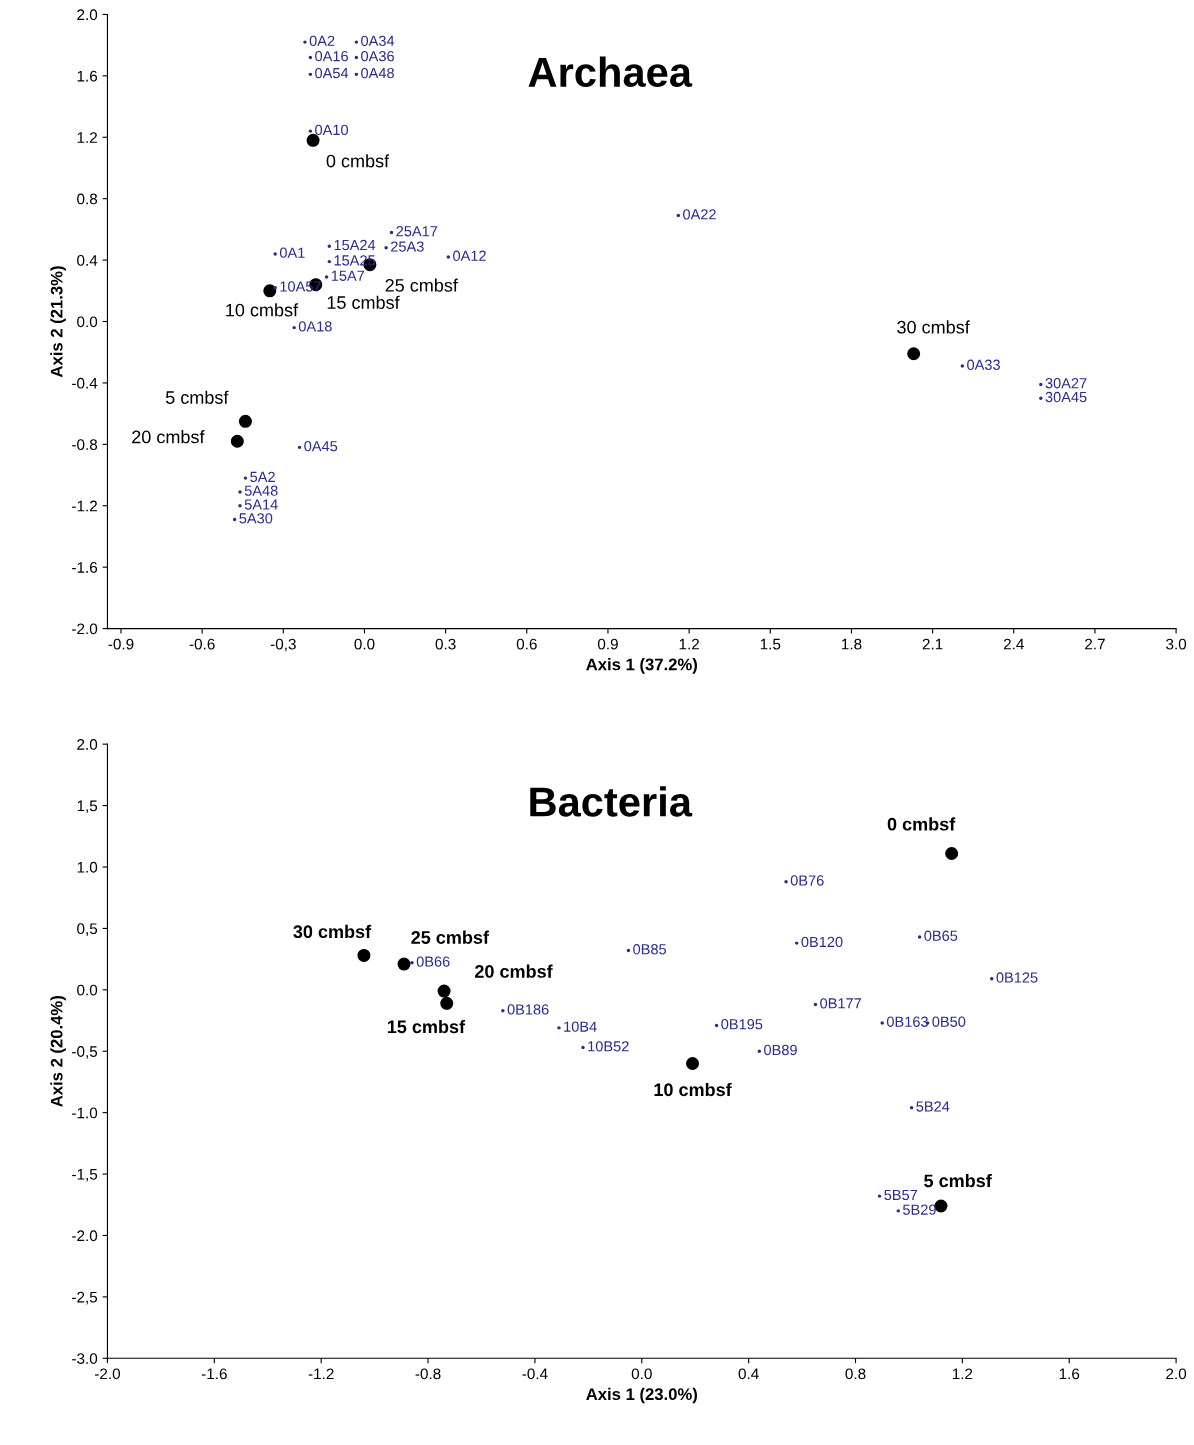 The height and width of the screenshot is (1445, 1194). I want to click on series-label: 0A16, so click(331, 56).